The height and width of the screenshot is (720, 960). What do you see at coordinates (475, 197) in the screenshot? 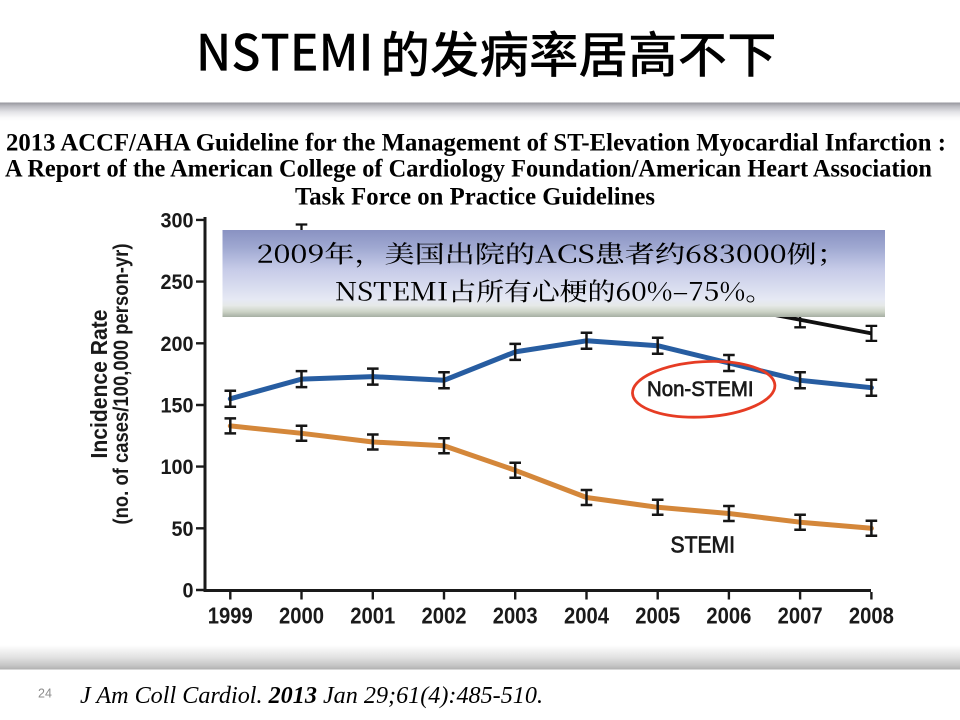
I see `svg-text:Task Force on Practice Guideli: Task Force on Practice Guidelines` at bounding box center [475, 197].